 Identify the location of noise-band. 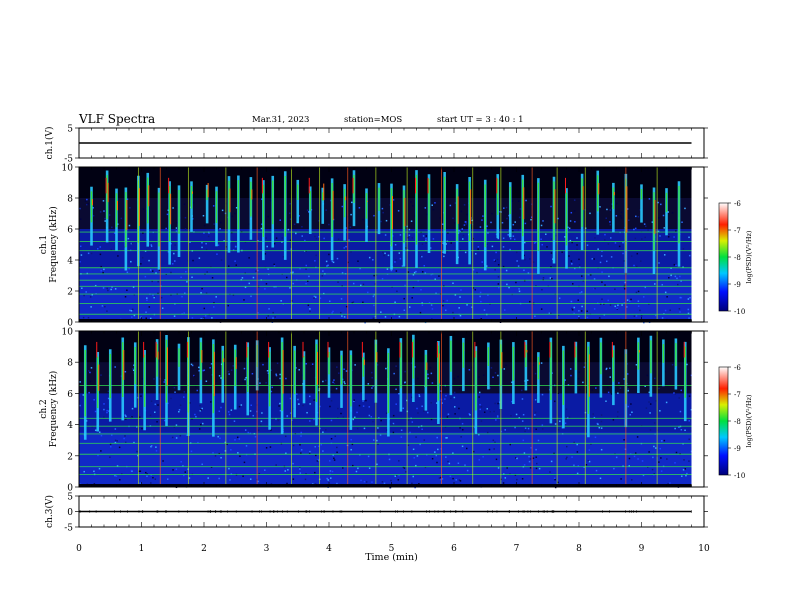
(385, 459).